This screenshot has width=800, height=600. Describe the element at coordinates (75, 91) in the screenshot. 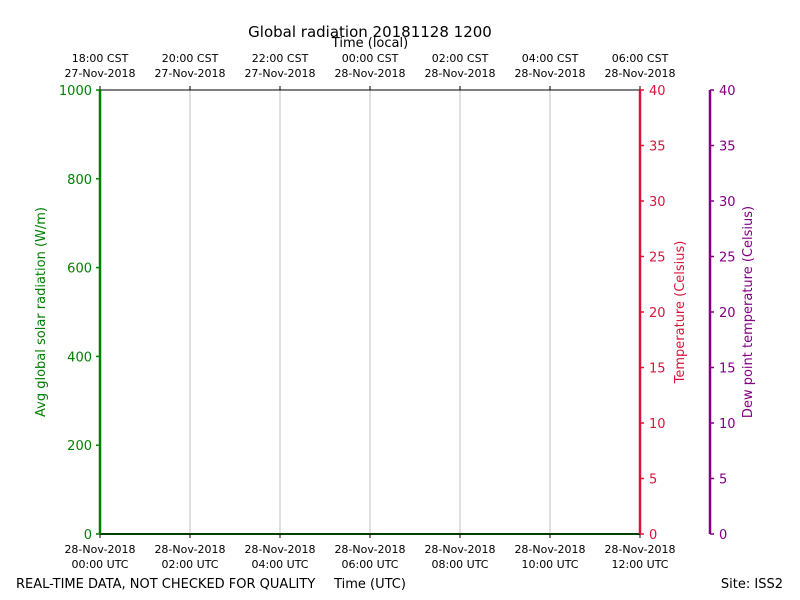

I see `y-tick-label: 1000` at that location.